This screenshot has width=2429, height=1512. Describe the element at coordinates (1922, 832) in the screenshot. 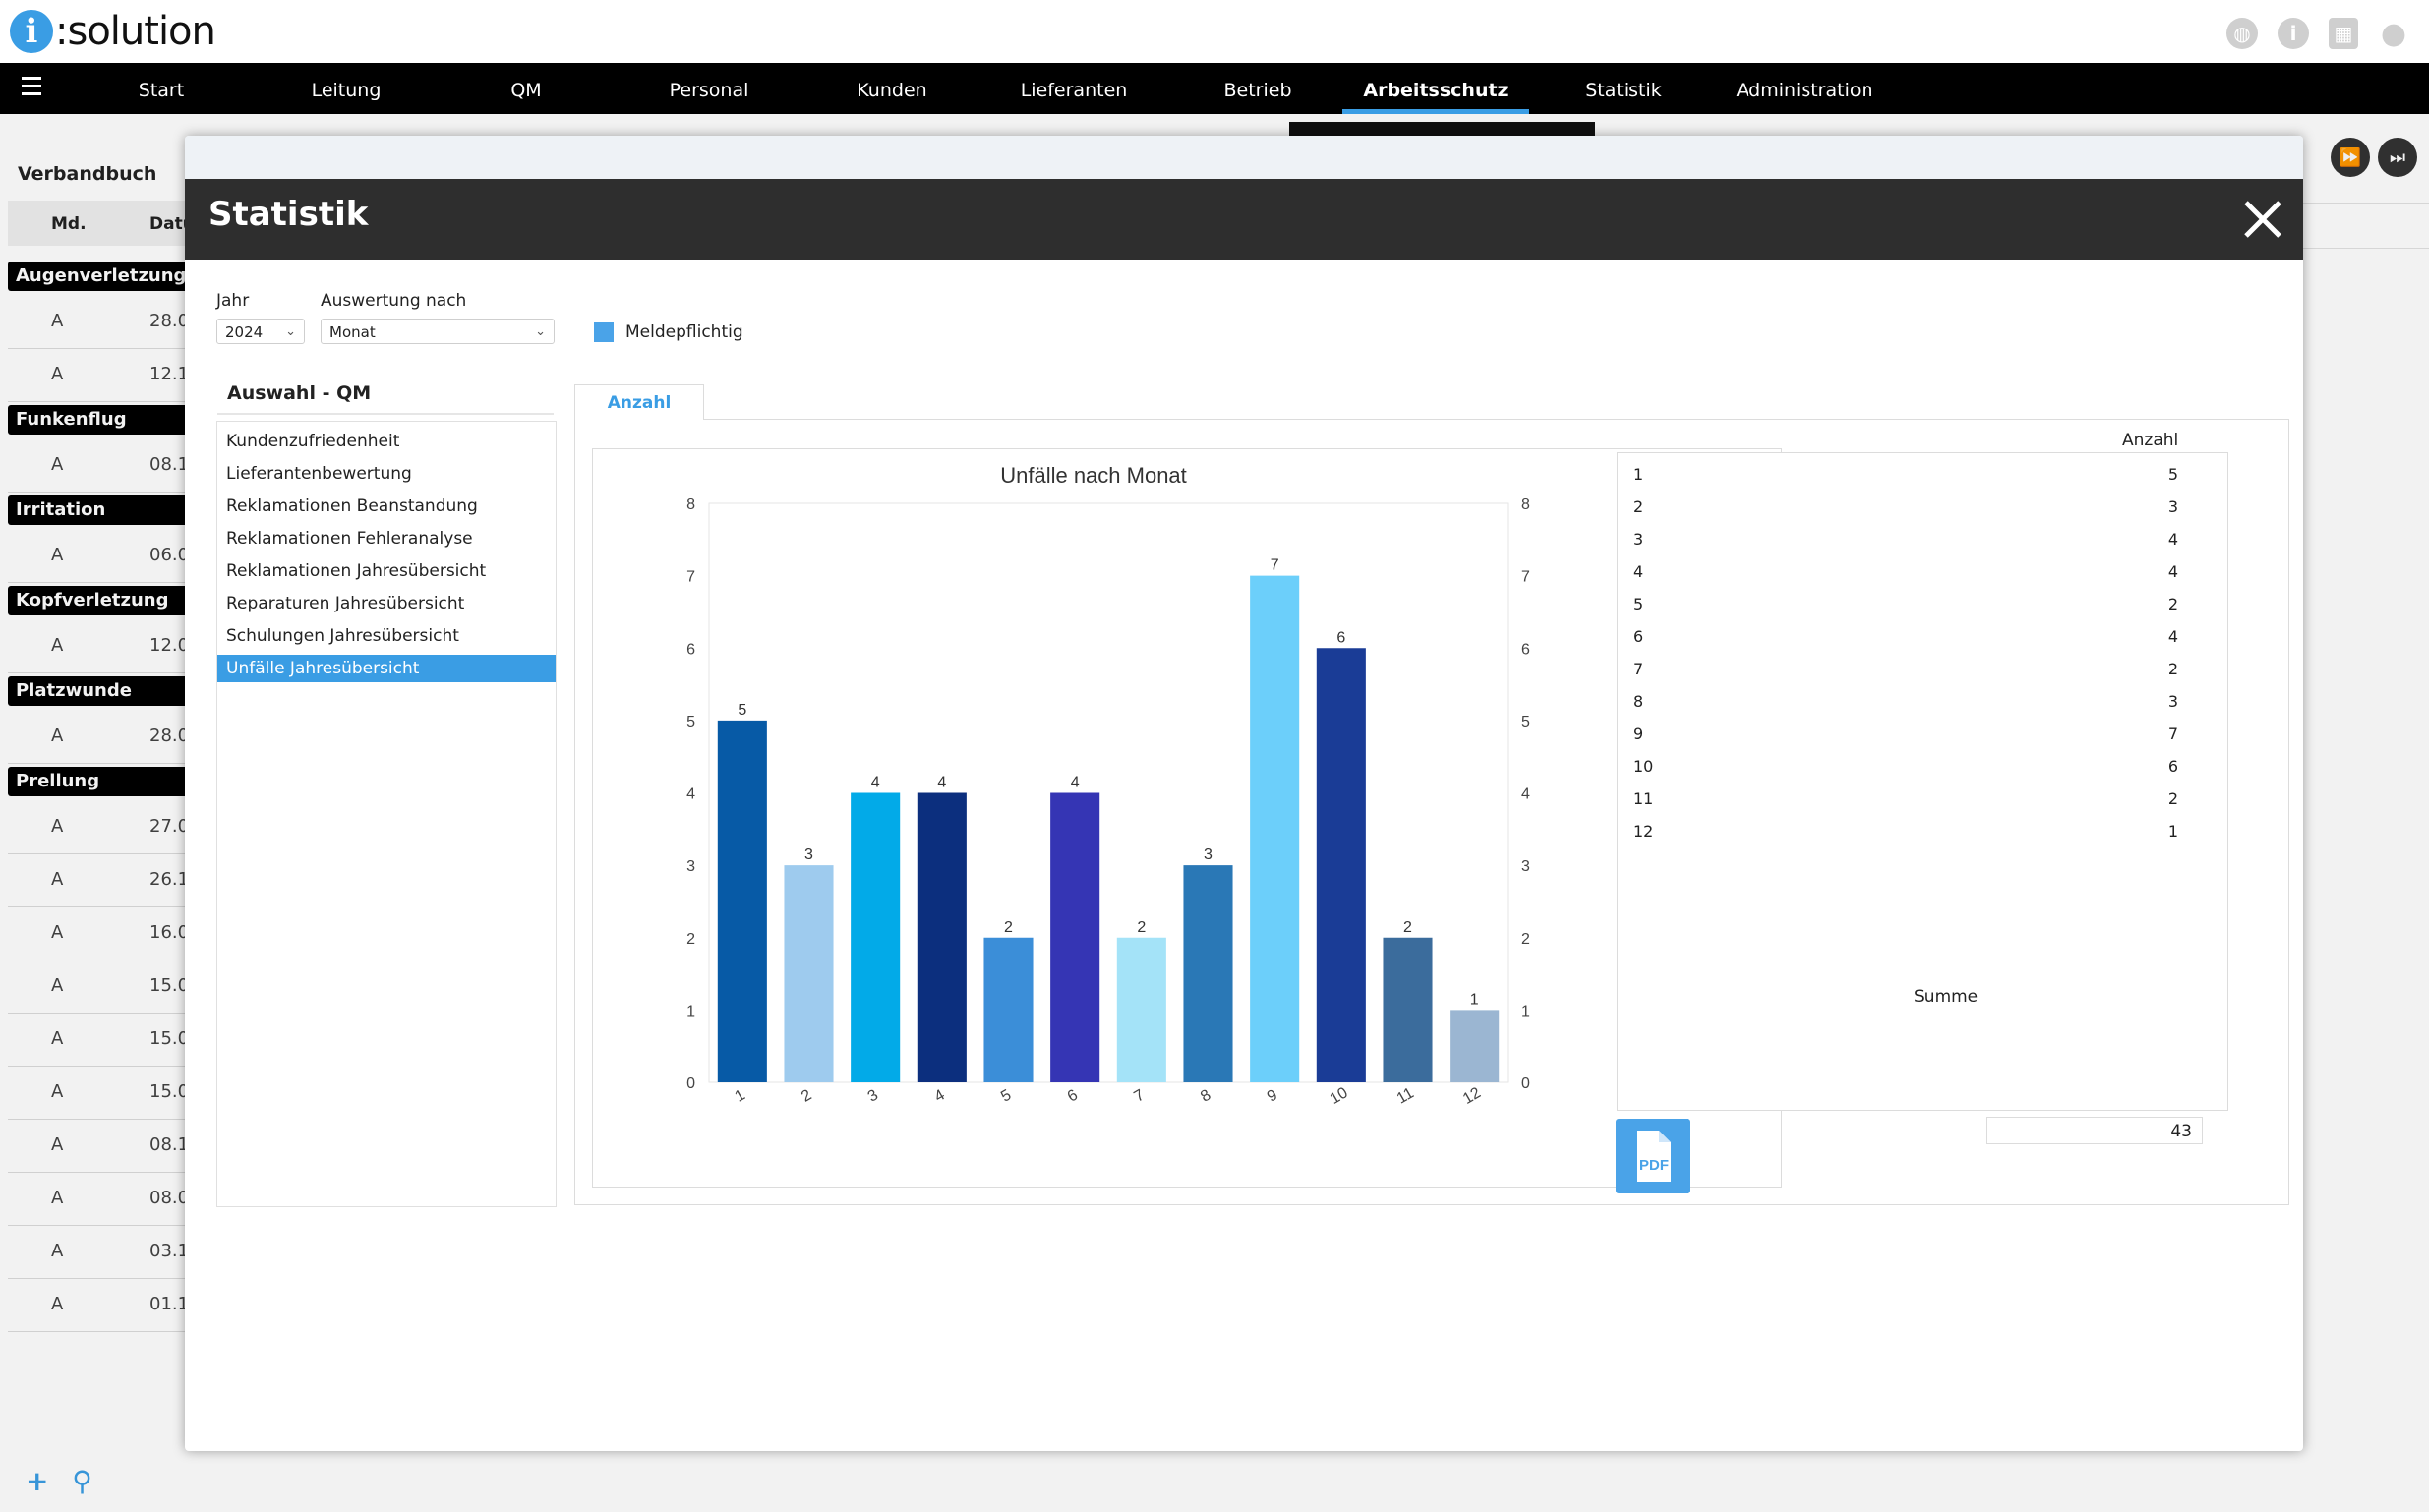

I see `table-row: 12 1` at that location.